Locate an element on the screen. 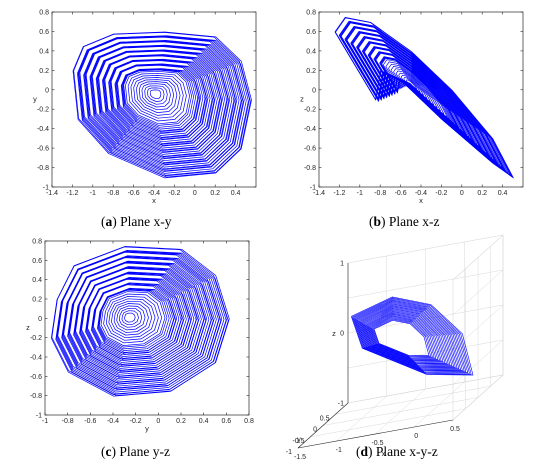  caption-d: (d) Plane x-y-z is located at coordinates (397, 451).